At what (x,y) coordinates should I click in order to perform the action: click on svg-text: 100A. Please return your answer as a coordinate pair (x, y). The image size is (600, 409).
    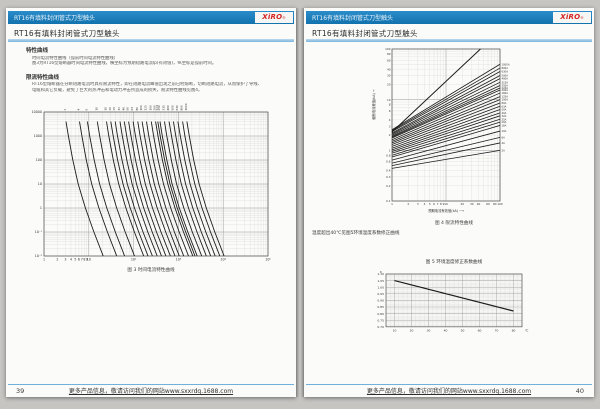
    Looking at the image, I should click on (505, 100).